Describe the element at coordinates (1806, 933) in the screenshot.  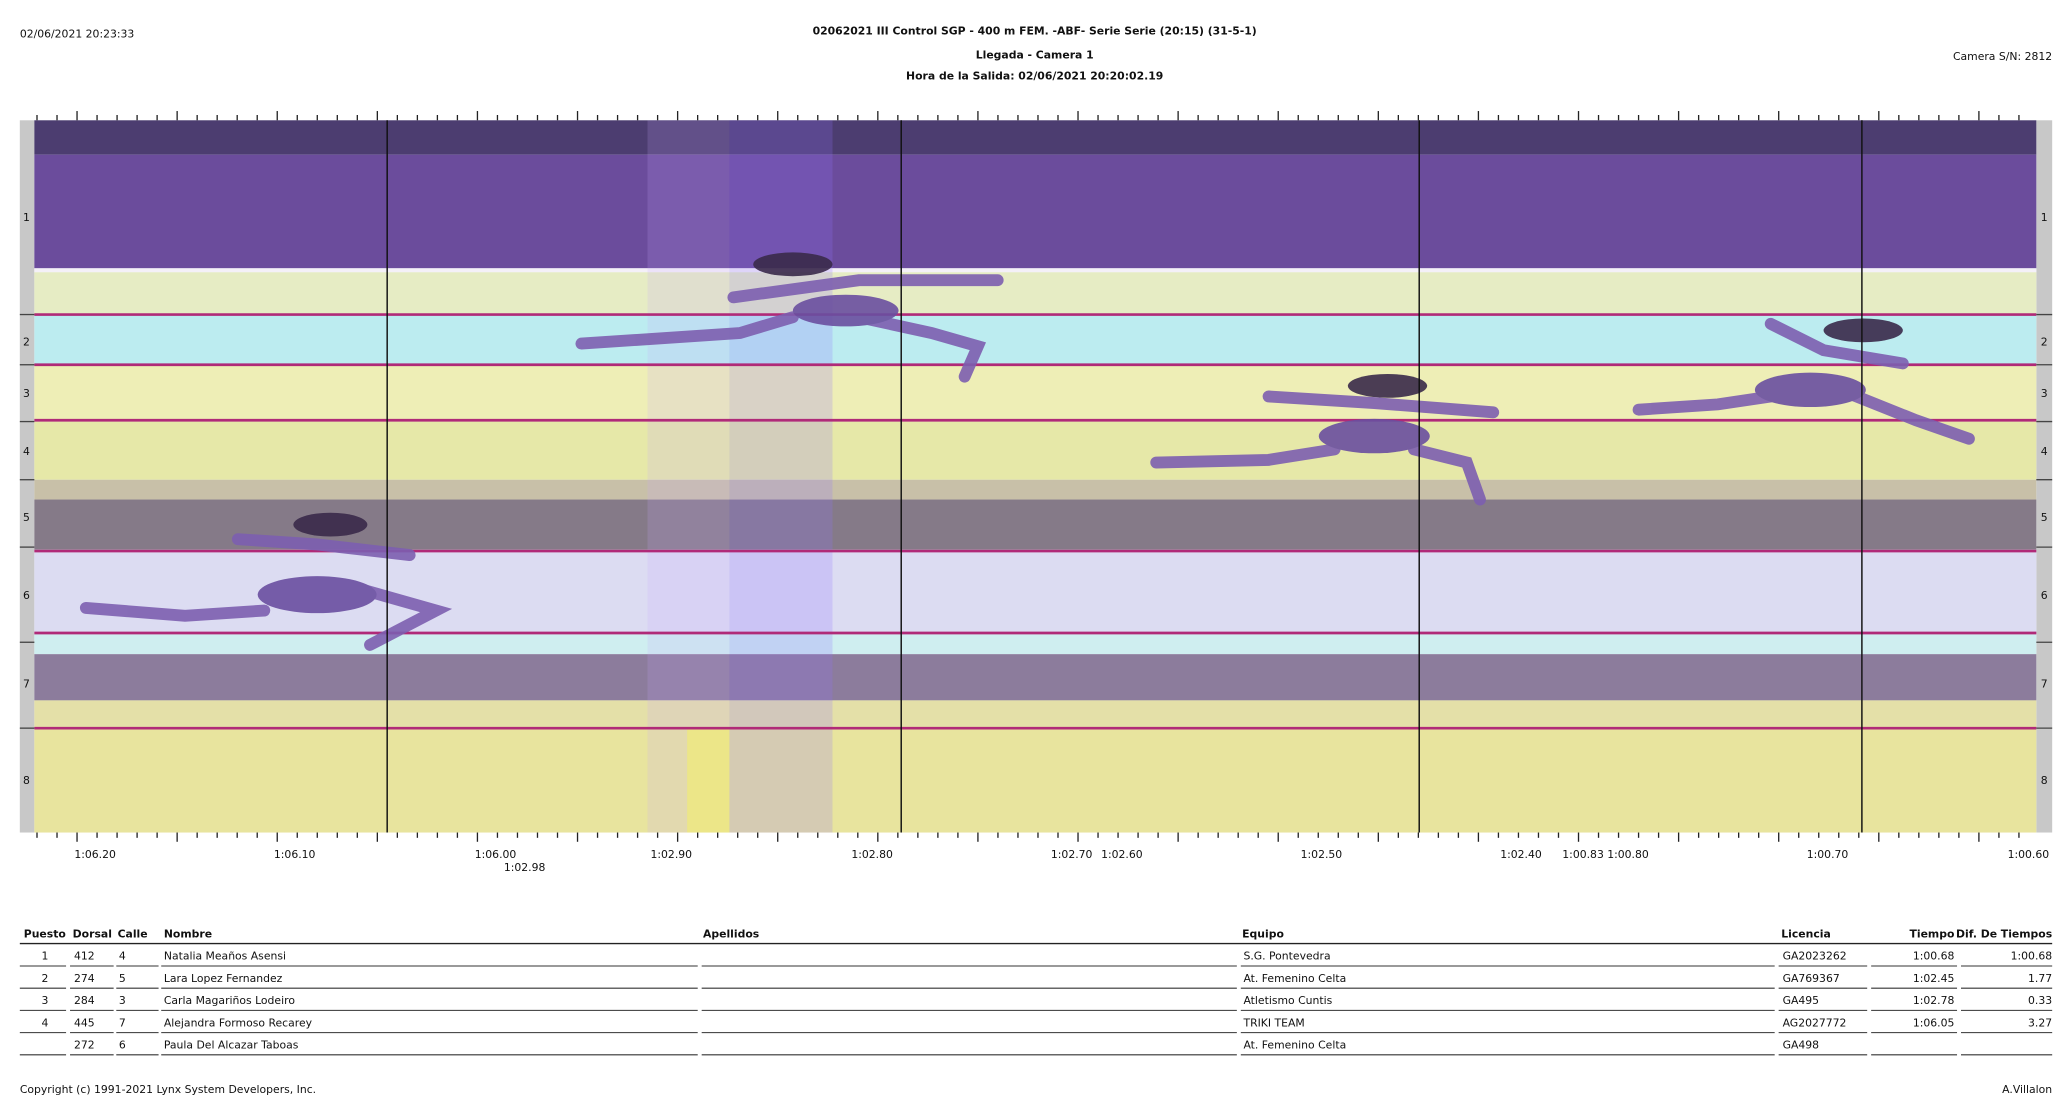
I see `column-header: Licencia` at that location.